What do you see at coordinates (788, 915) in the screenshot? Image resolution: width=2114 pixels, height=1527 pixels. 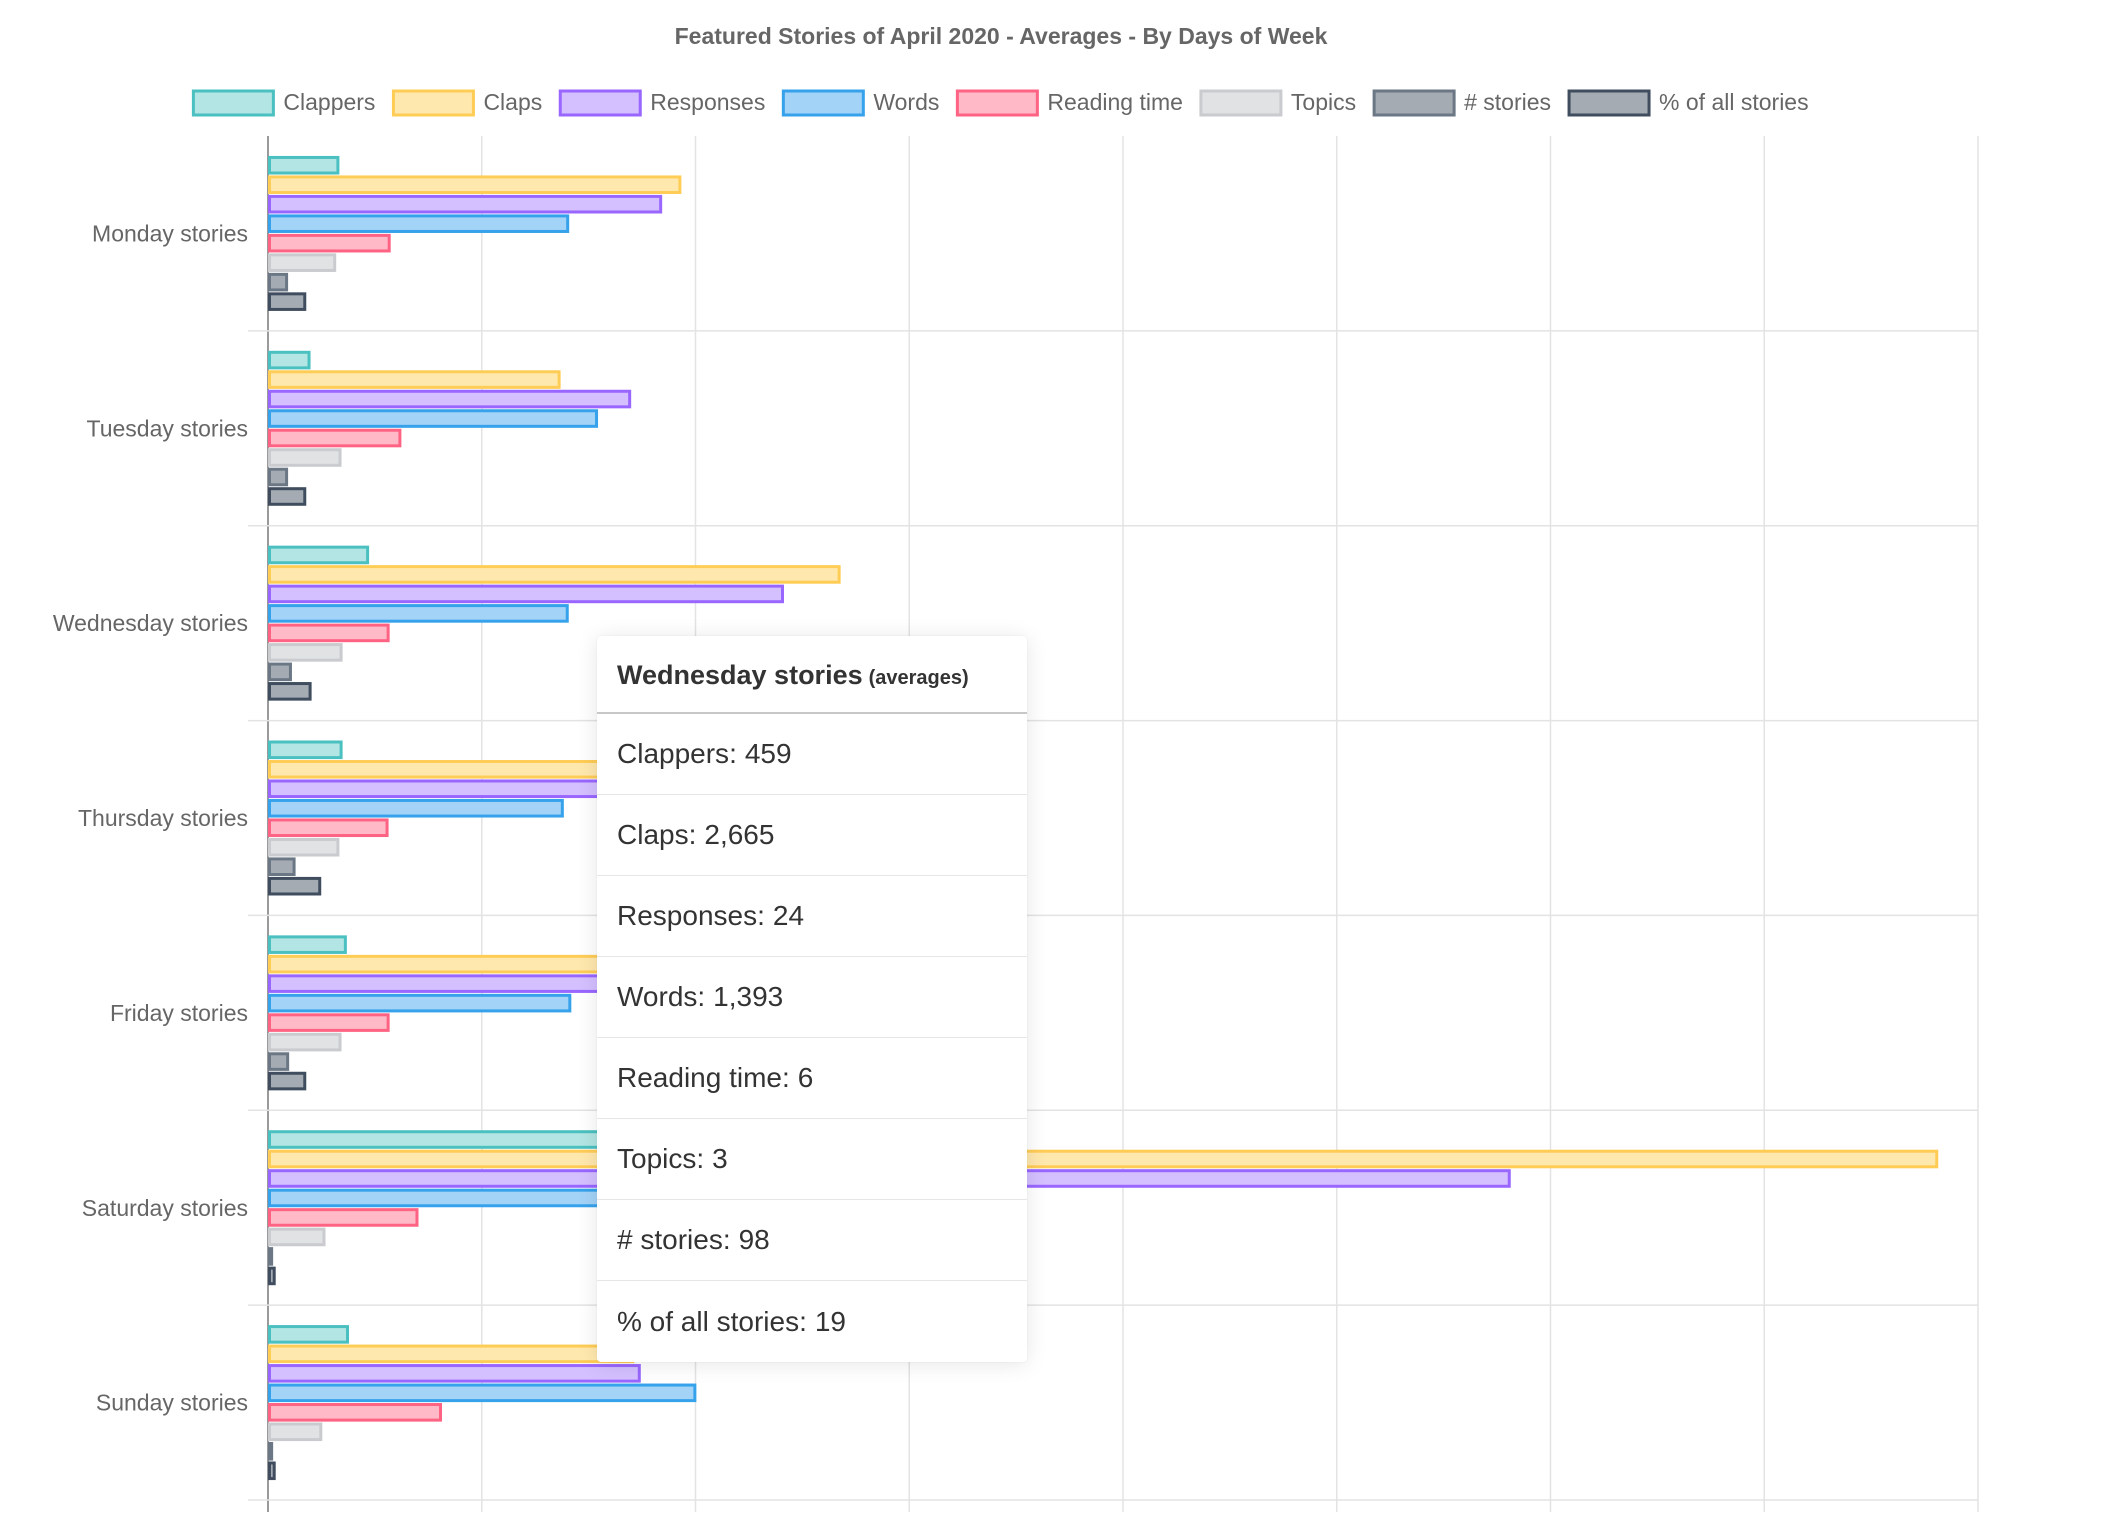 I see `tooltip-row-value: 24` at bounding box center [788, 915].